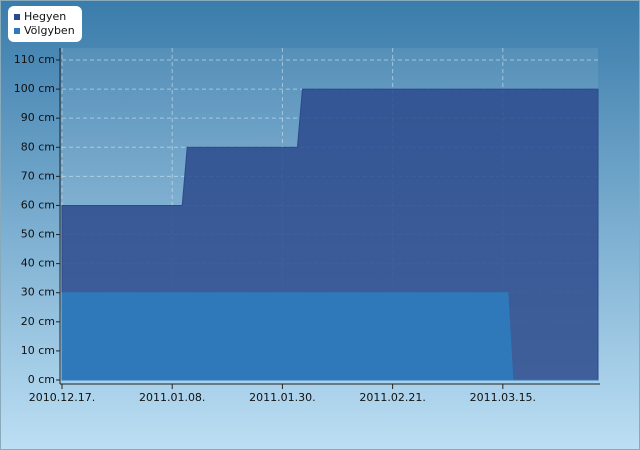 The width and height of the screenshot is (640, 450). What do you see at coordinates (38, 263) in the screenshot?
I see `y-tick-label: 40 cm` at bounding box center [38, 263].